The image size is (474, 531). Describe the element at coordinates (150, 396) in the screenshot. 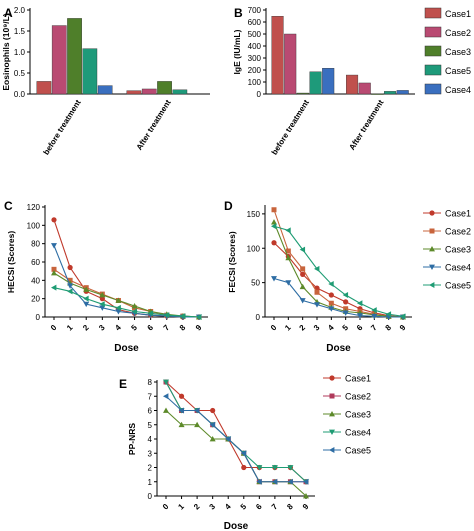

I see `y-tick-label: 7` at that location.